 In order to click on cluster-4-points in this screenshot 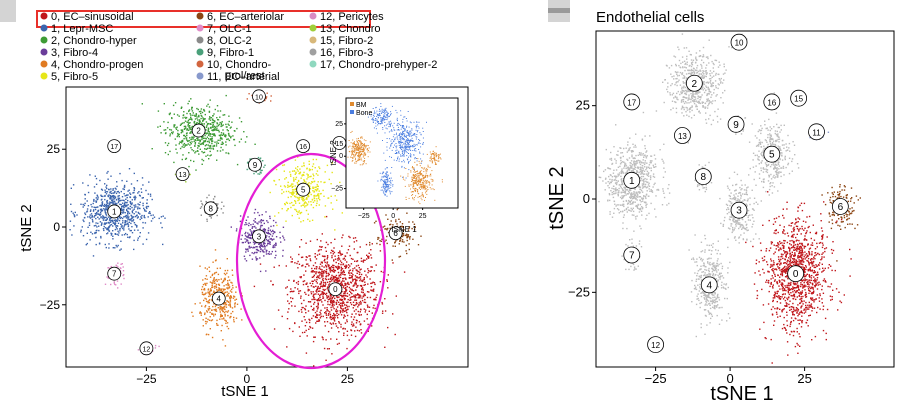, I will do `click(218, 298)`.